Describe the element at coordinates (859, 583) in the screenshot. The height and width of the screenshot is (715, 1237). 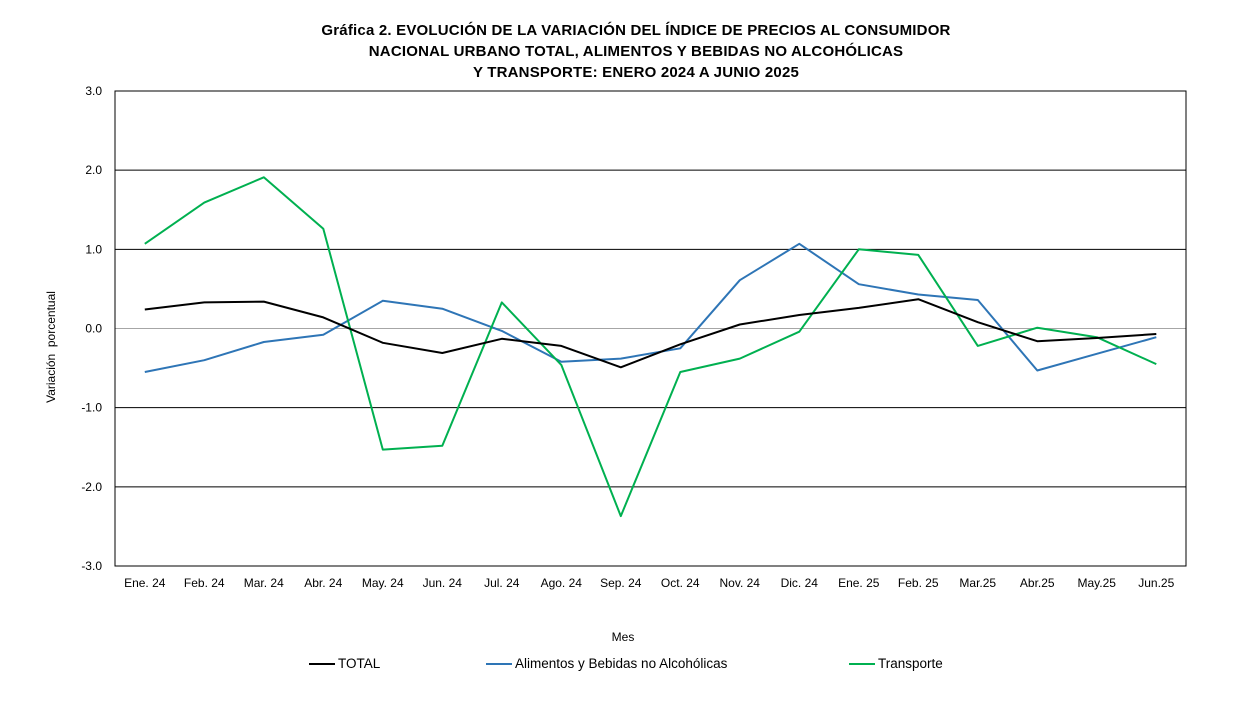
I see `x-tick-label: Ene. 25` at that location.